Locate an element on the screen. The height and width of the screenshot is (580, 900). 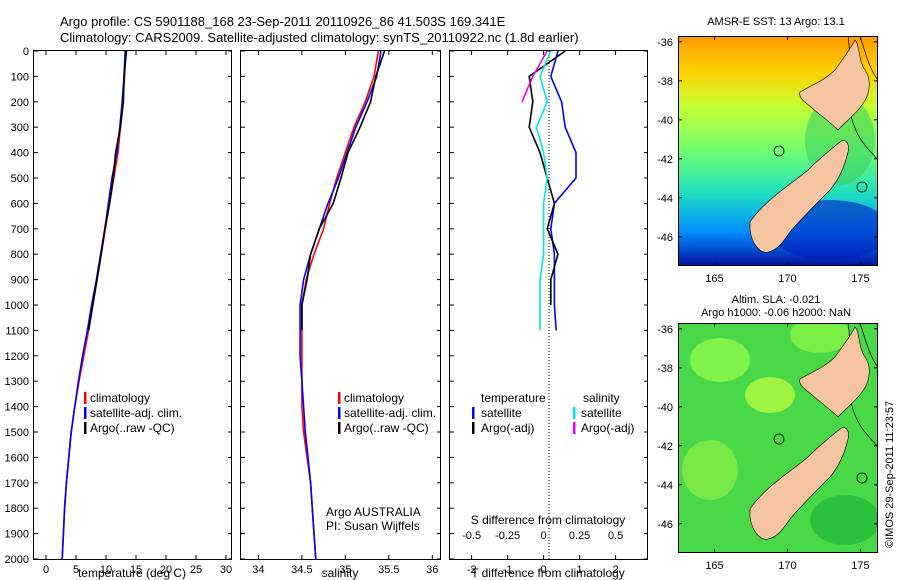
x-tick-label: 36 is located at coordinates (432, 570).